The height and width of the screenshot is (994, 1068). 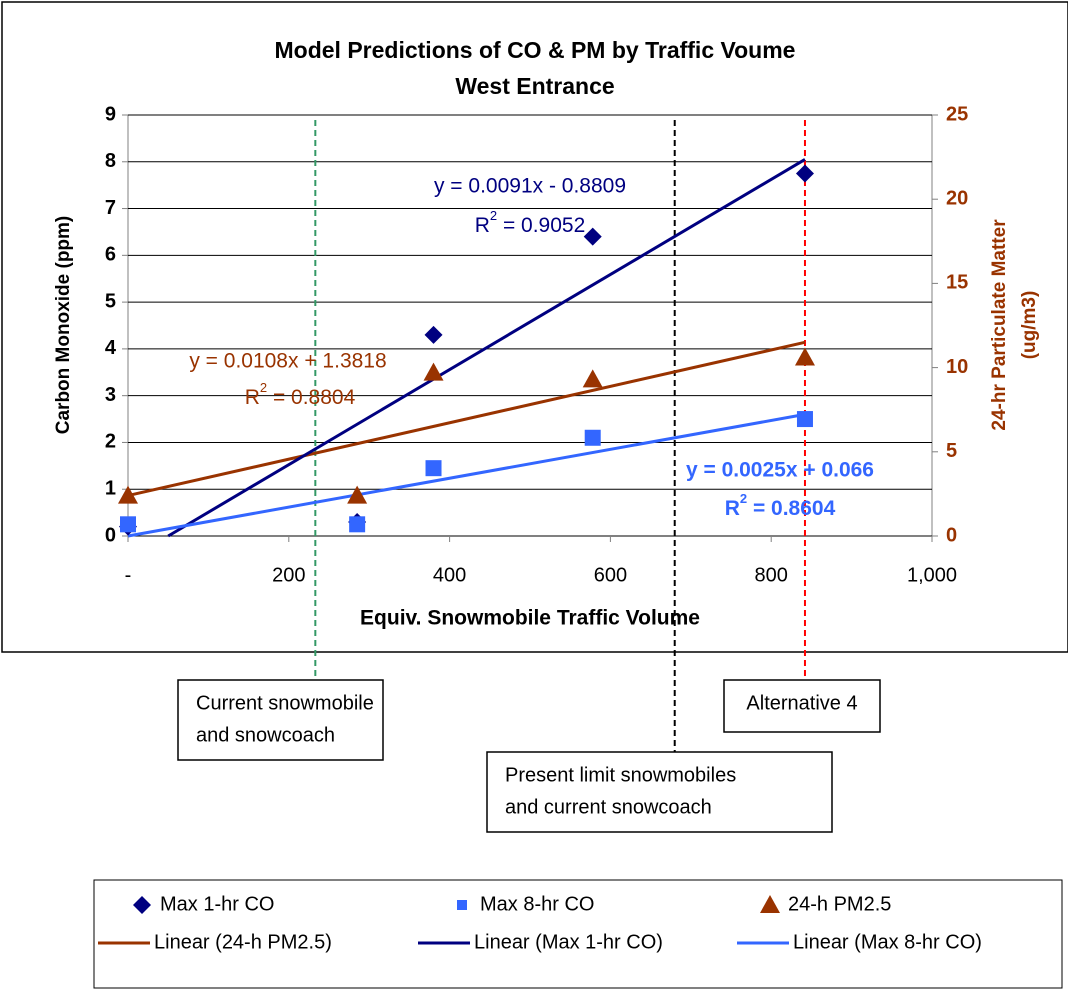 What do you see at coordinates (999, 325) in the screenshot?
I see `y2-axis-title: 24-hr Particulate Matter` at bounding box center [999, 325].